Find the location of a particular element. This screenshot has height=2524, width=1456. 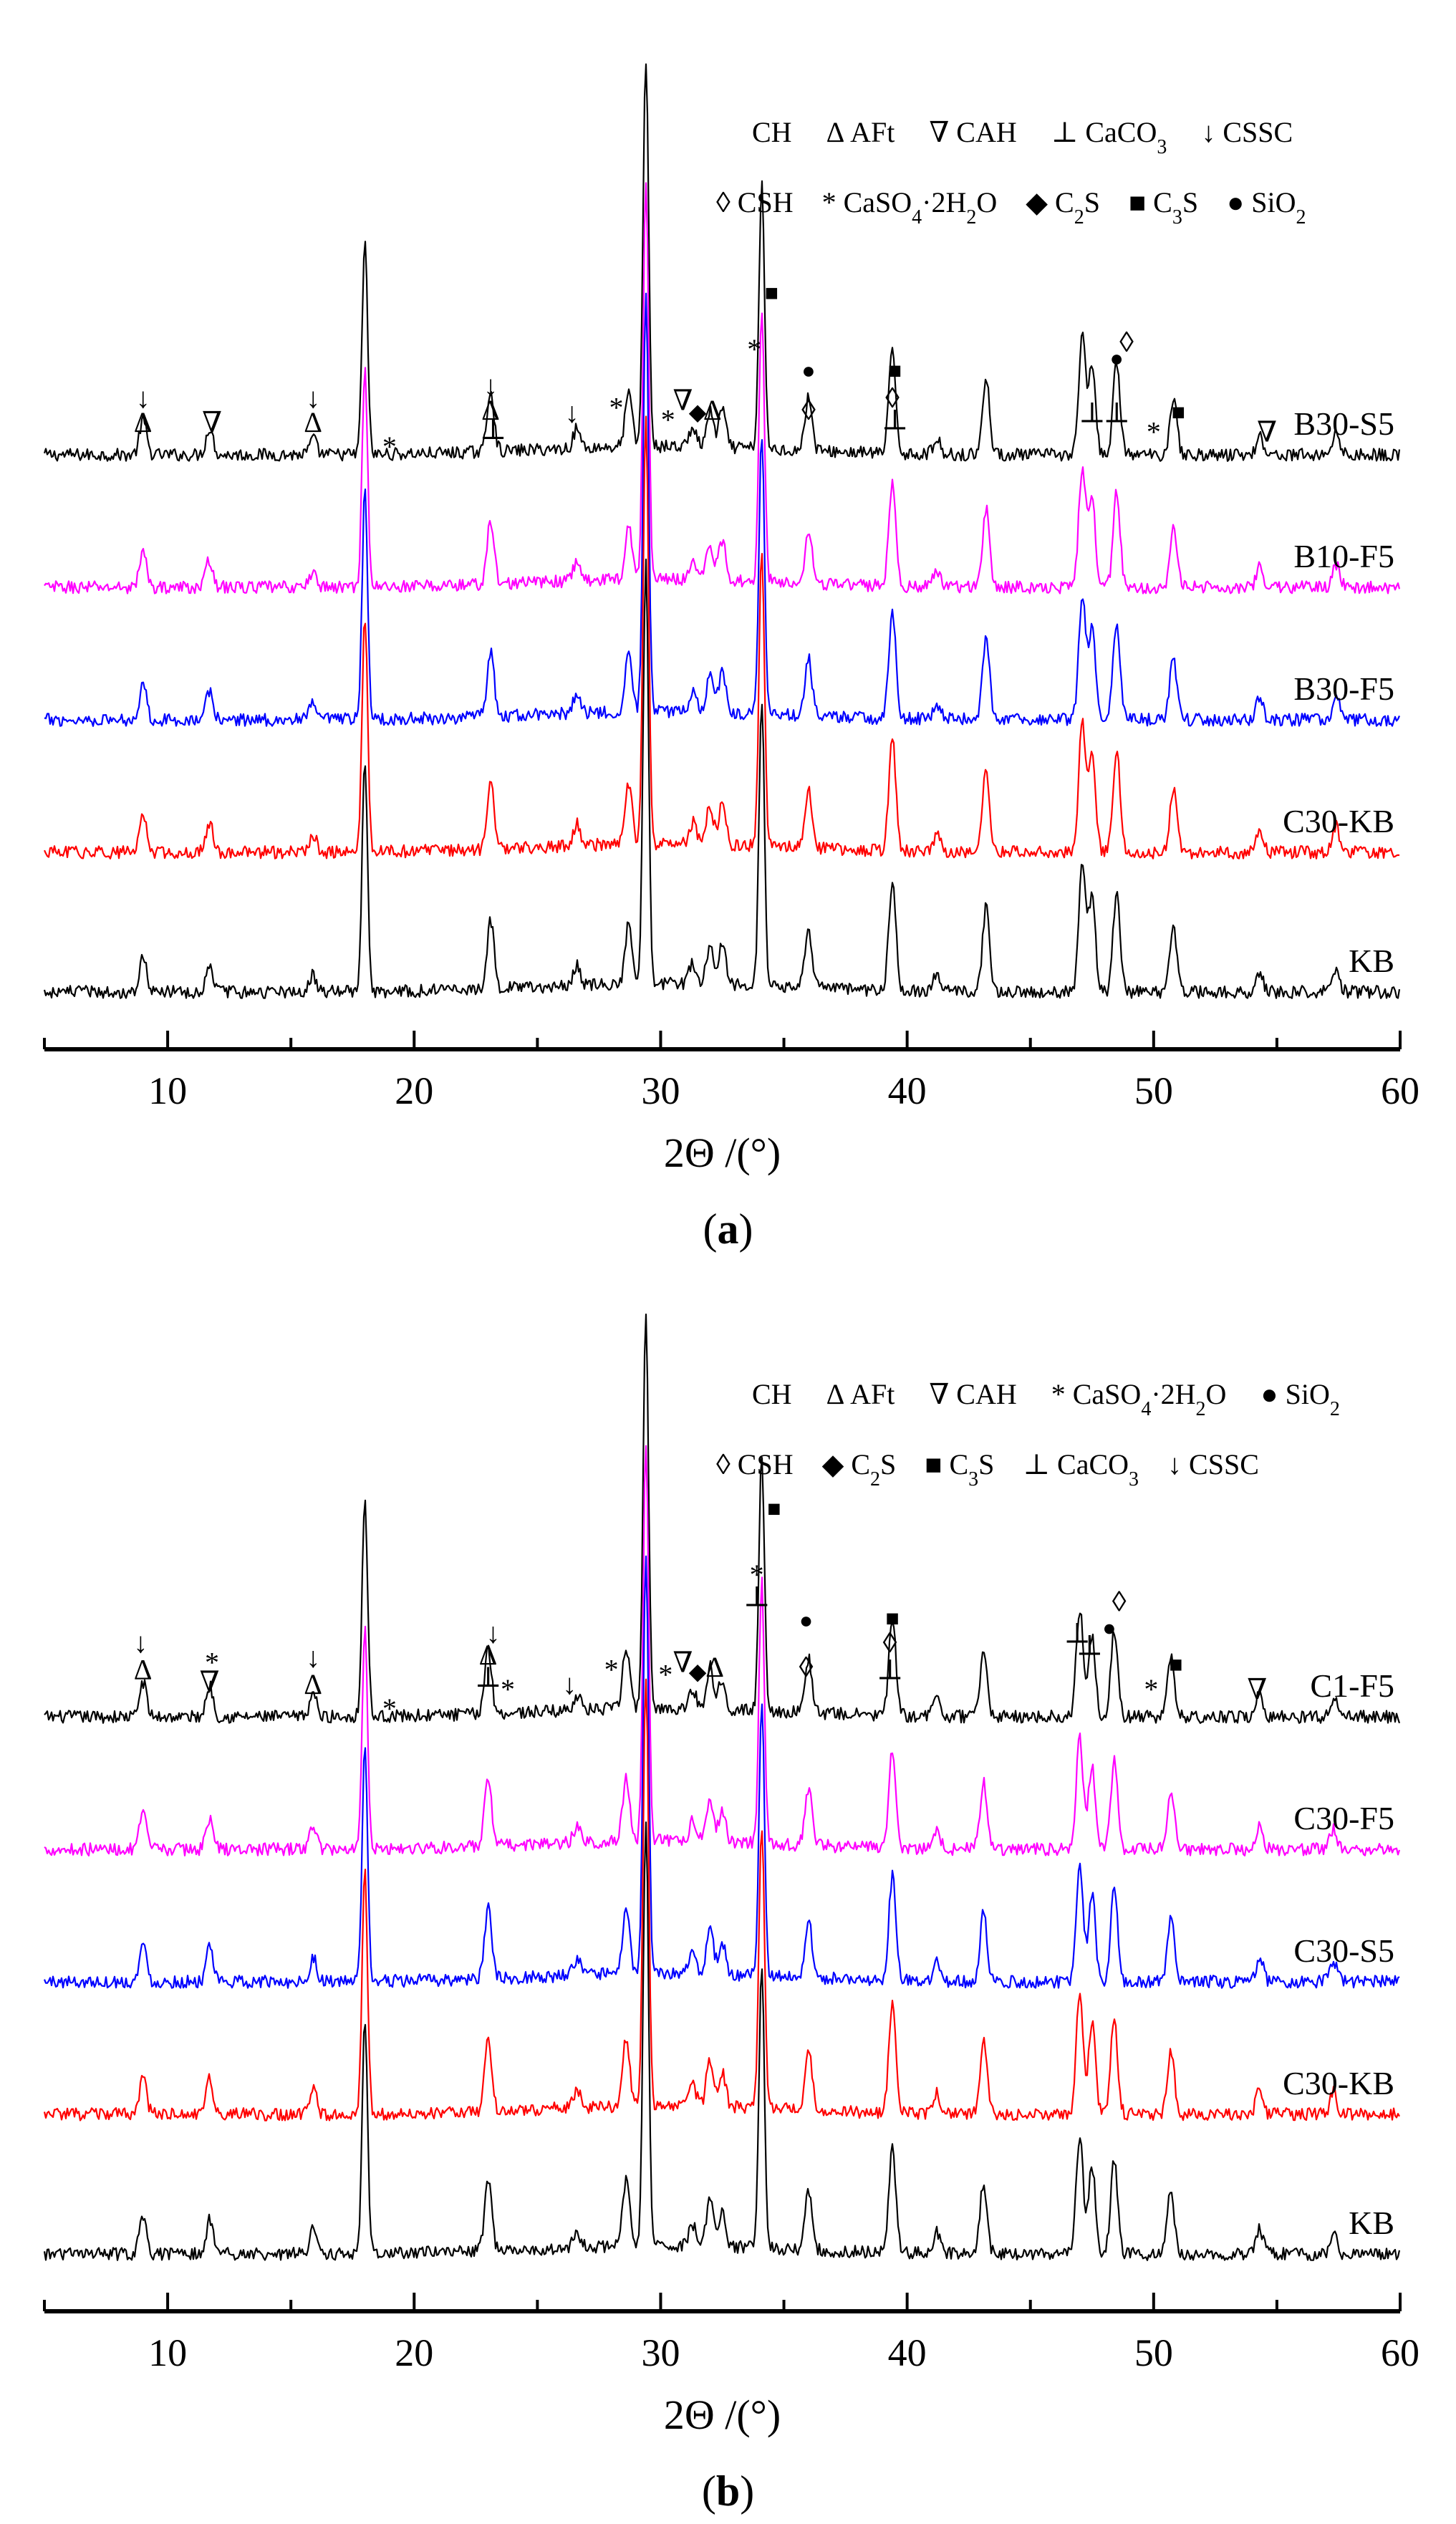

series-label-c1-f5: C1-F5 is located at coordinates (1352, 1685).